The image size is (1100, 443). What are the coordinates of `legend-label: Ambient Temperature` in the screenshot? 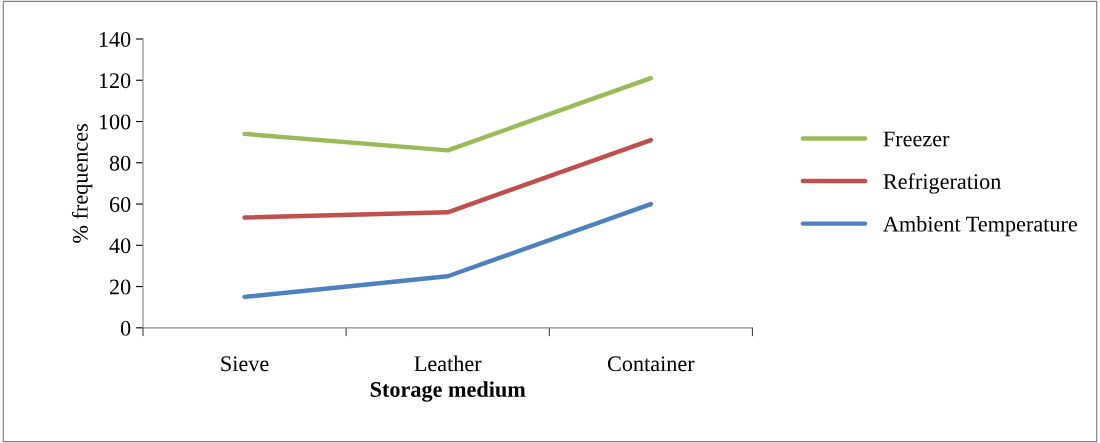 It's located at (980, 226).